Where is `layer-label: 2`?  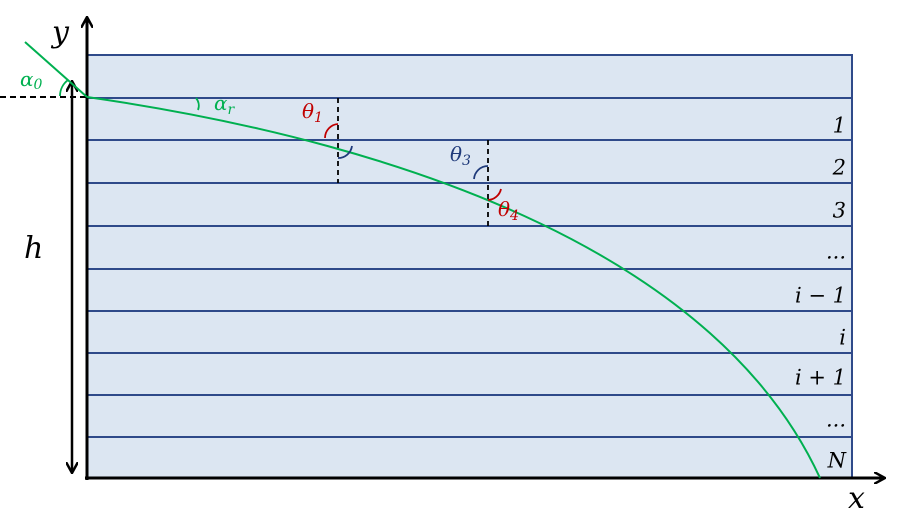
layer-label: 2 is located at coordinates (839, 168).